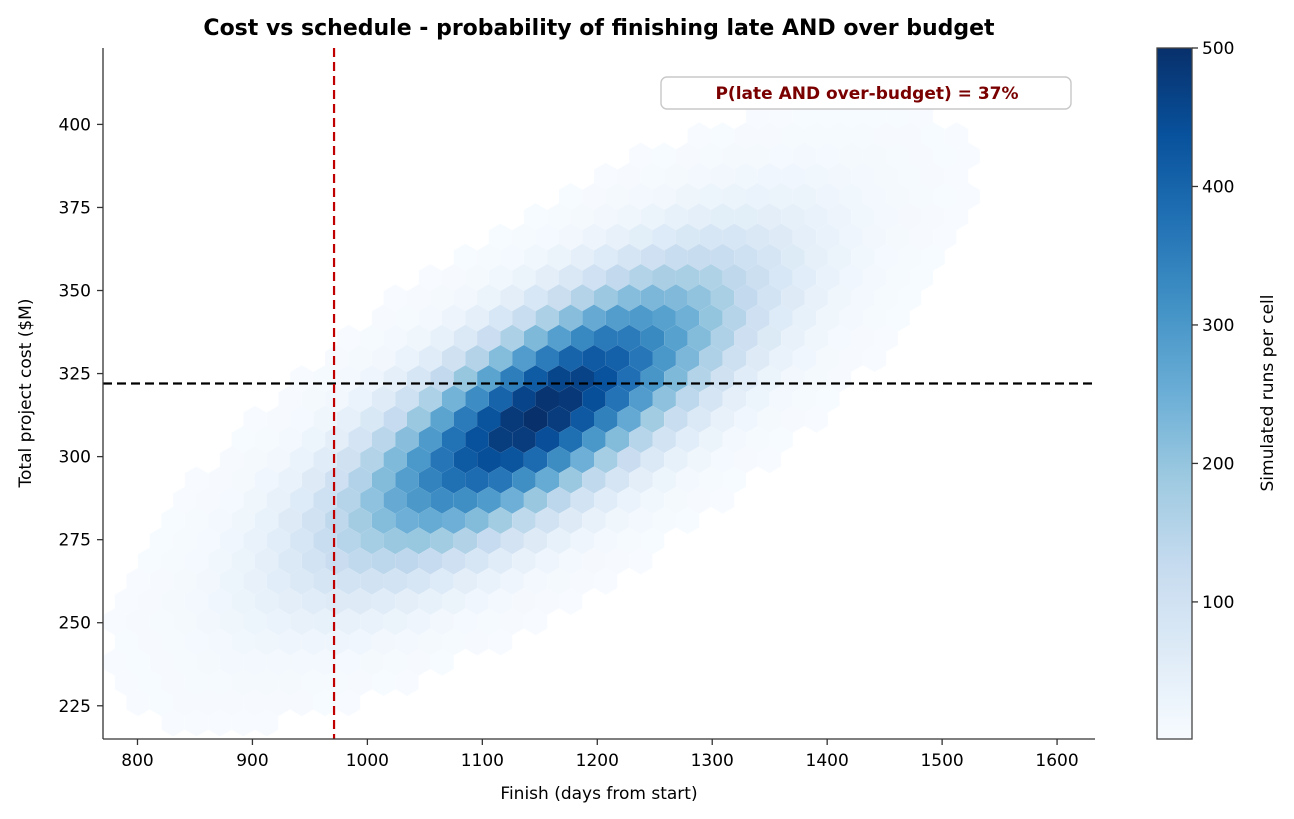  Describe the element at coordinates (137, 761) in the screenshot. I see `x-tick-label: 800` at that location.